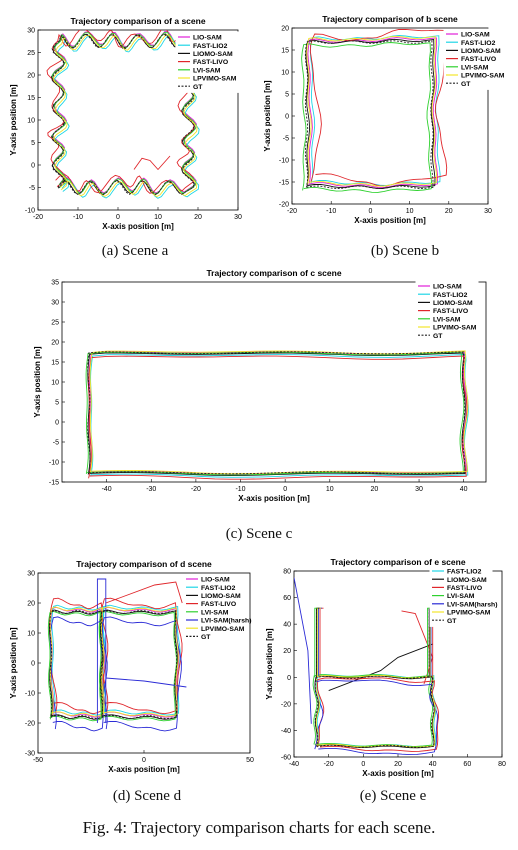  Describe the element at coordinates (207, 38) in the screenshot. I see `legend-entry: LIO-SAM` at that location.